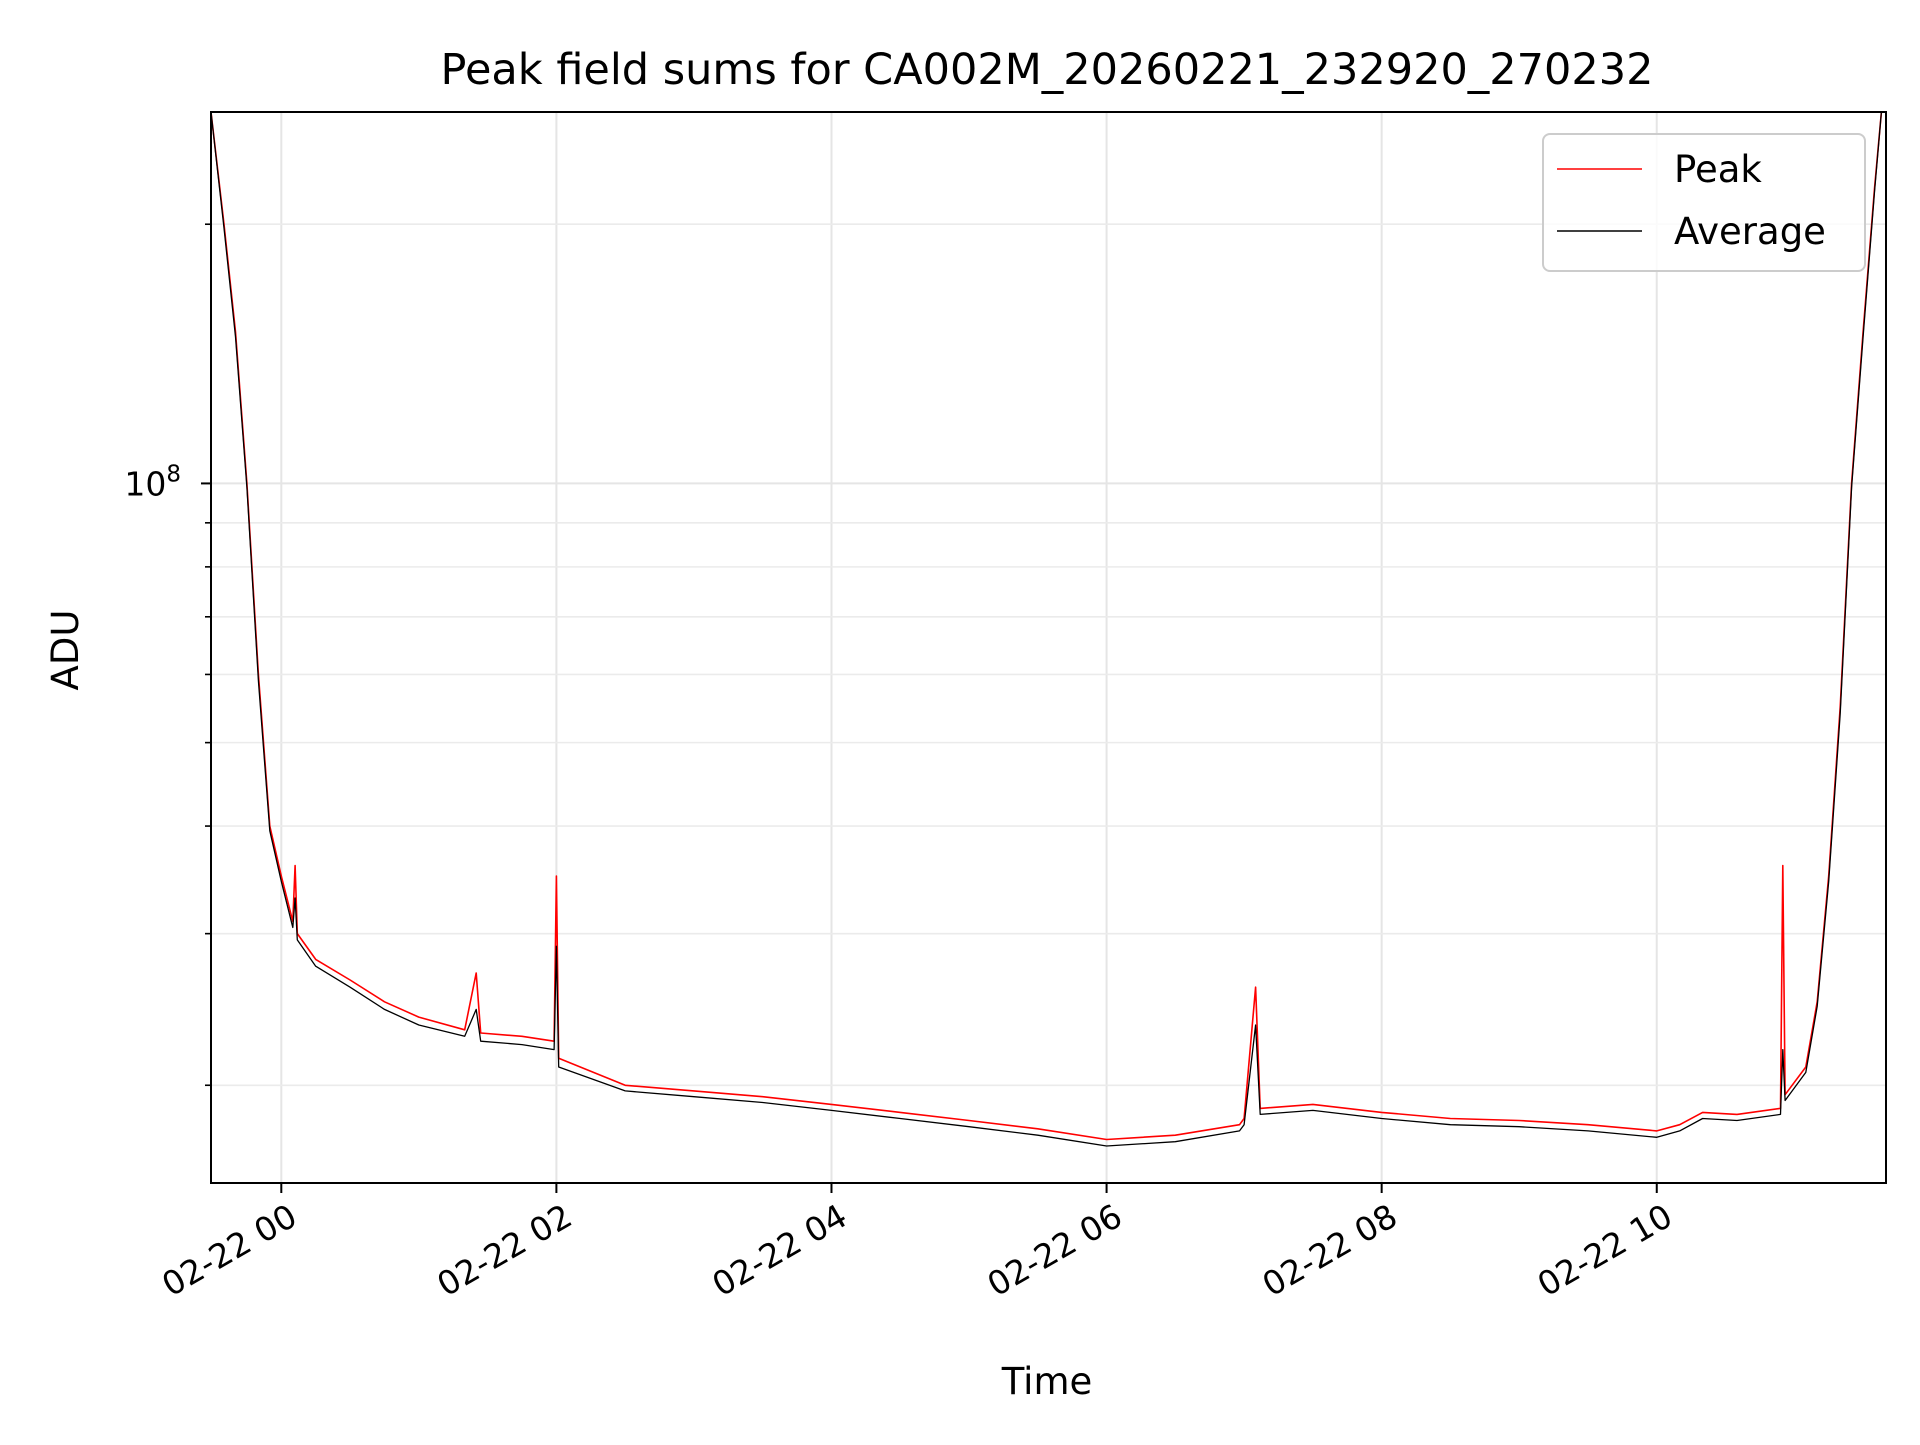 Image resolution: width=1920 pixels, height=1445 pixels. What do you see at coordinates (1047, 1381) in the screenshot?
I see `x-axis-label: Time` at bounding box center [1047, 1381].